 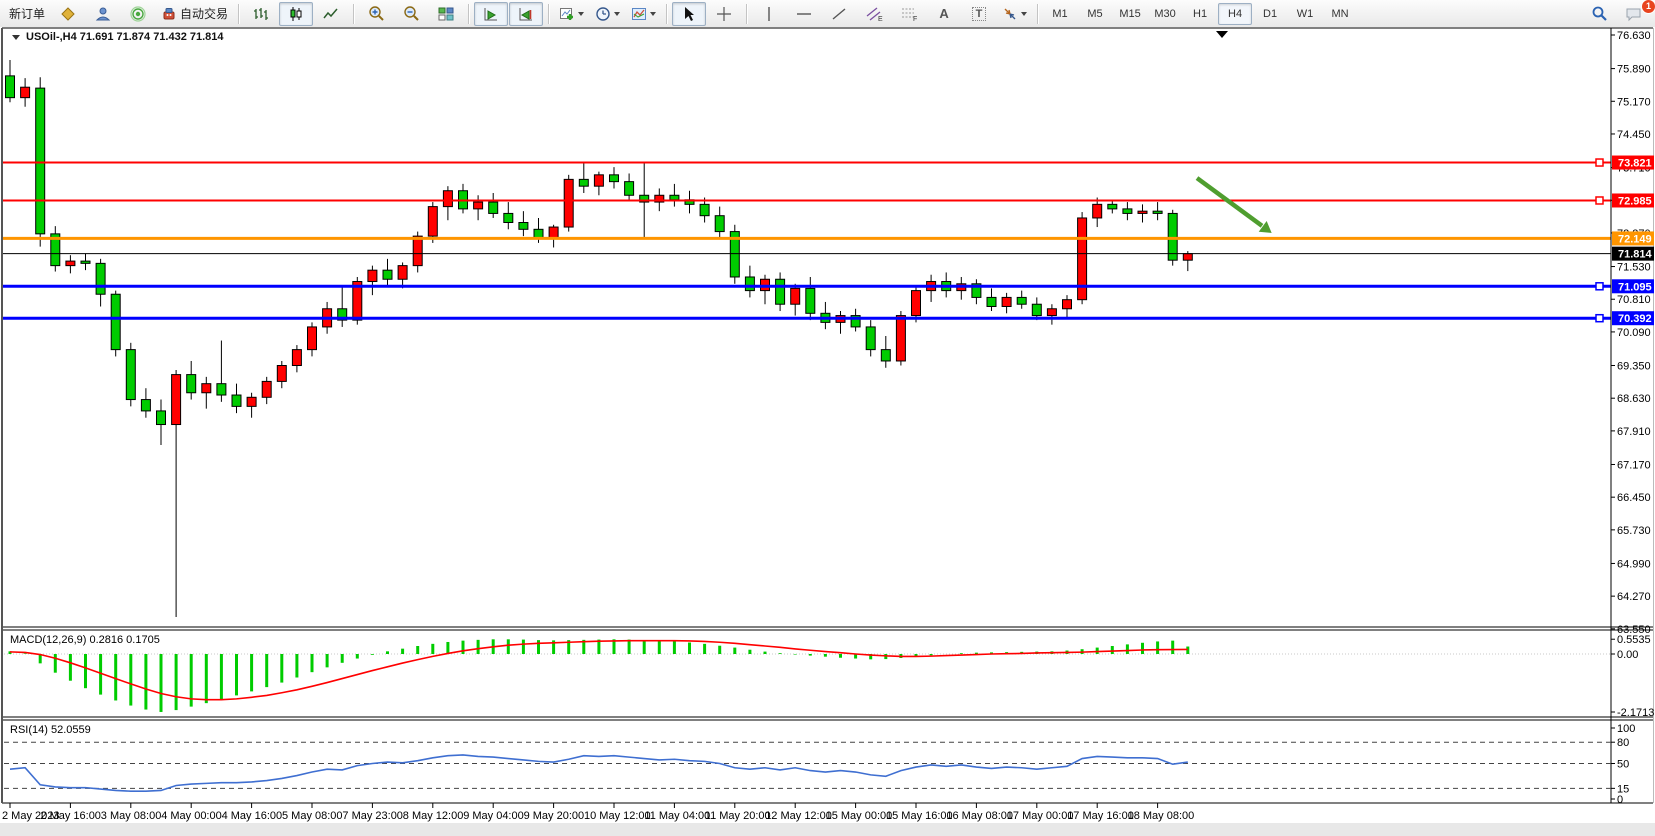 What do you see at coordinates (526, 13) in the screenshot?
I see `chart-shift-button` at bounding box center [526, 13].